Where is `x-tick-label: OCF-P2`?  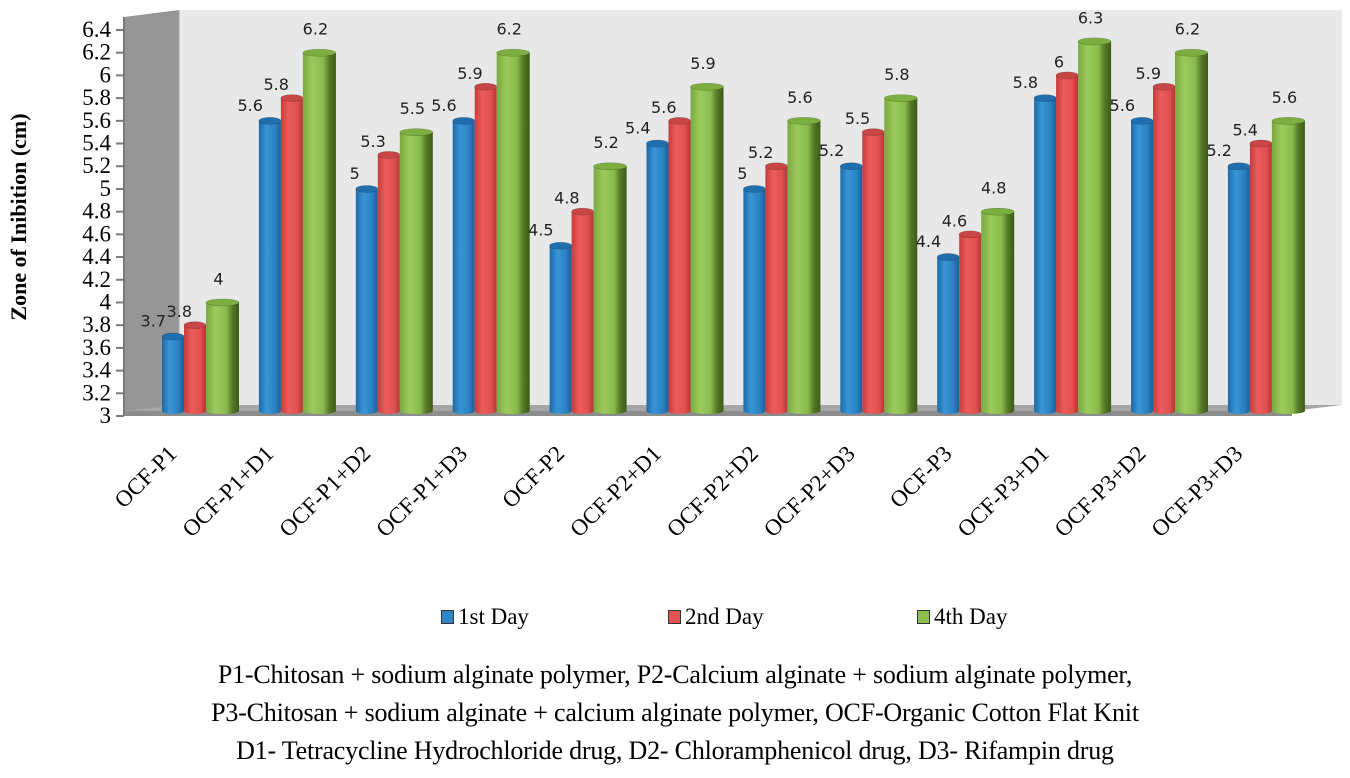 x-tick-label: OCF-P2 is located at coordinates (533, 477).